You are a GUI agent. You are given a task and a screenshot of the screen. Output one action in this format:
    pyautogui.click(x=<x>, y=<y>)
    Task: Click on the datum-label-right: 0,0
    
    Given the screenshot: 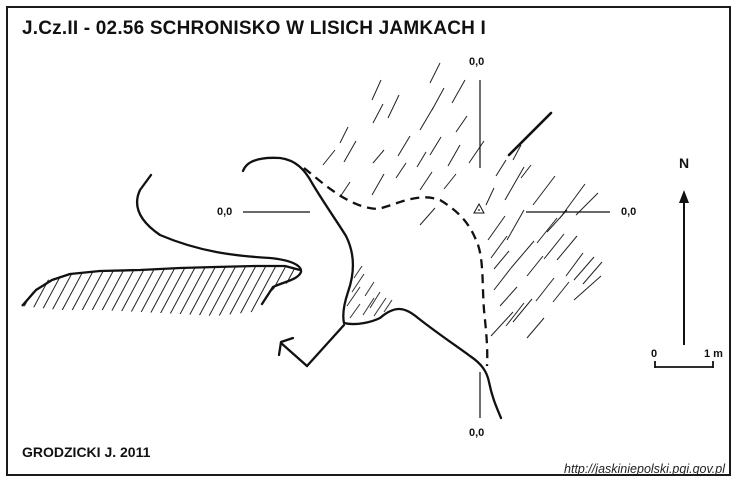 What is the action you would take?
    pyautogui.click(x=629, y=212)
    